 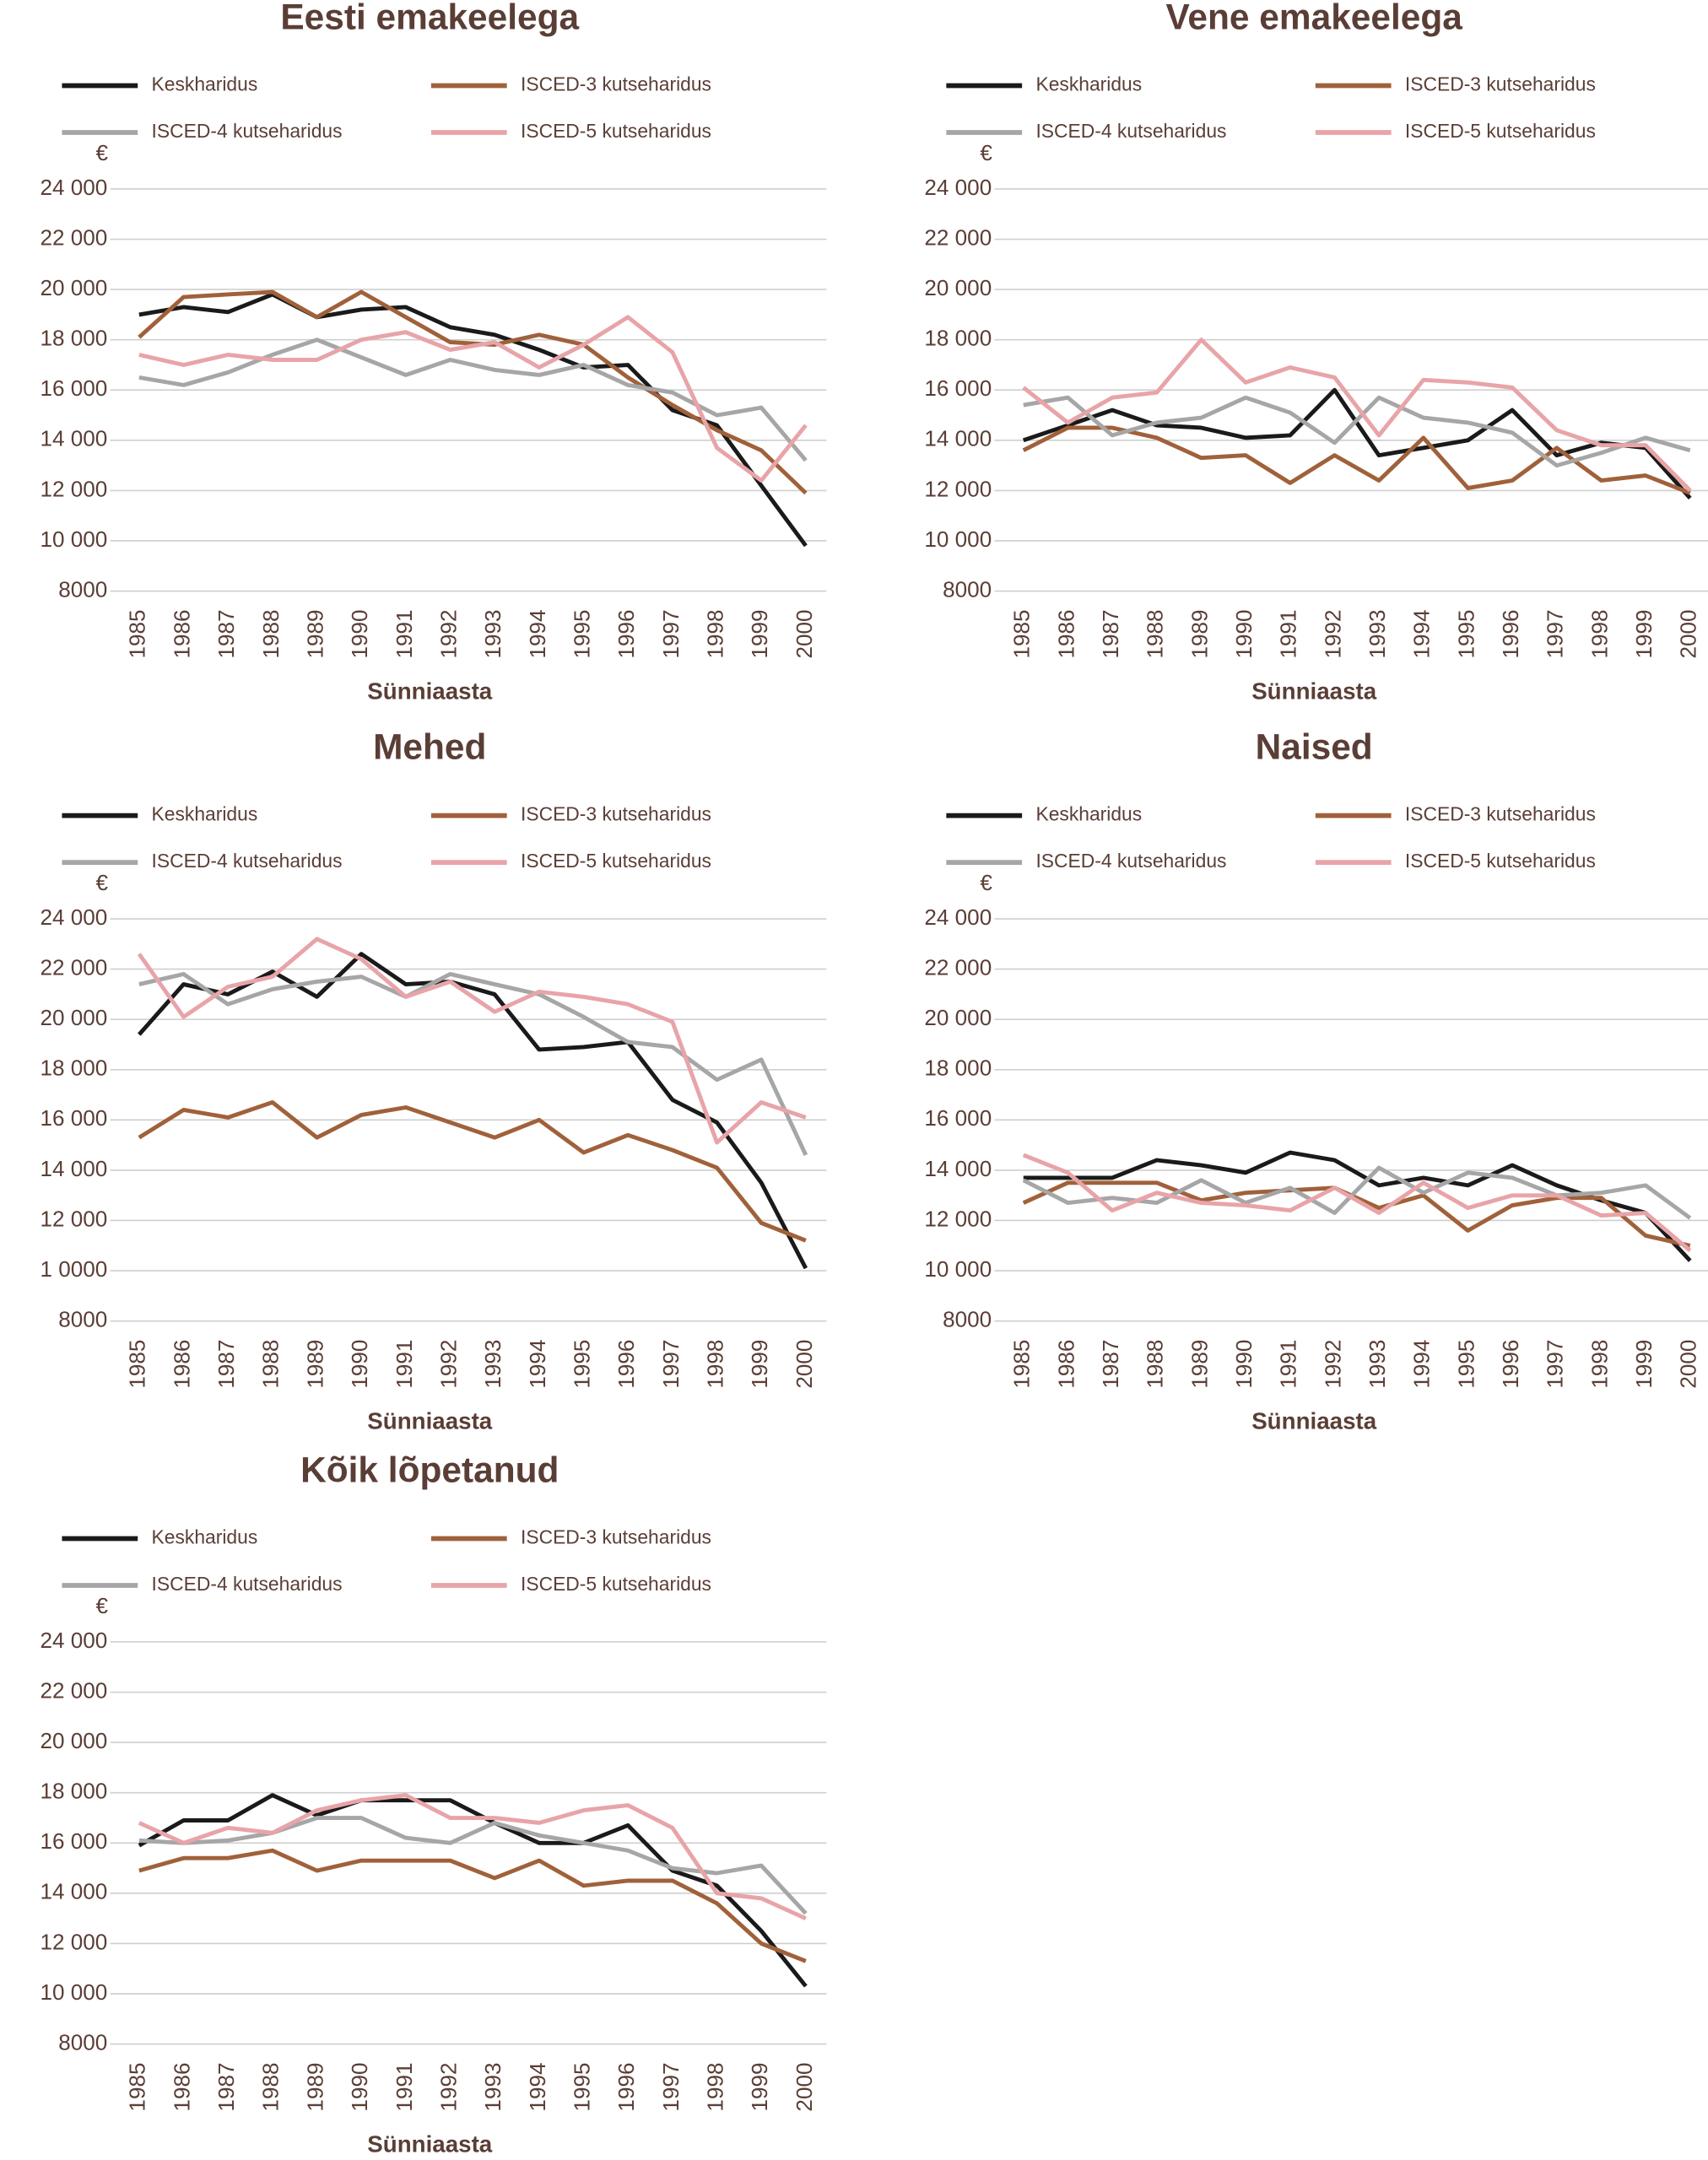 I want to click on x-tick-label: 1999, so click(x=1644, y=1364).